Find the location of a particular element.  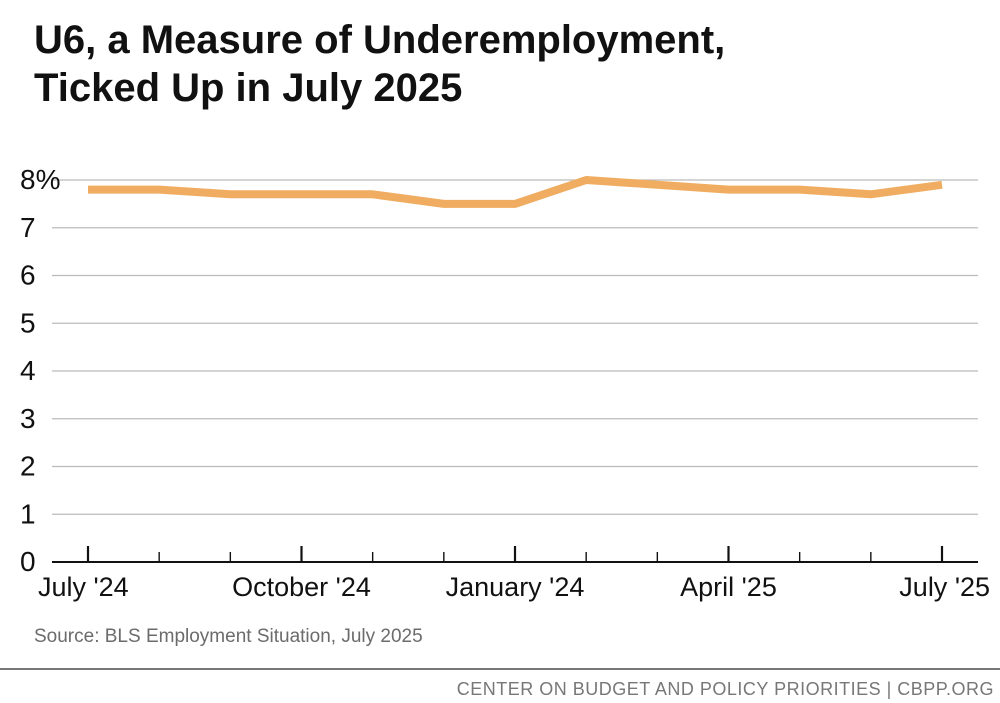

x-tick-label-0: July '24 is located at coordinates (83, 587).